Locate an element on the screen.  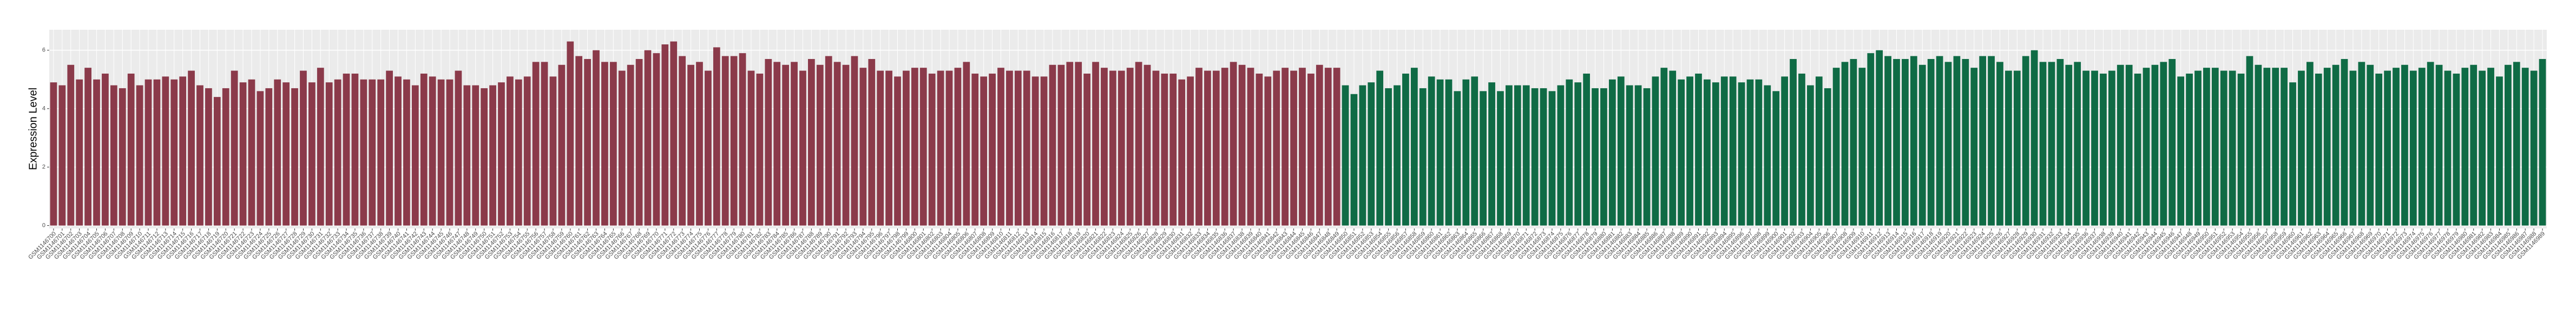
y-tick-label: 4 is located at coordinates (43, 109).